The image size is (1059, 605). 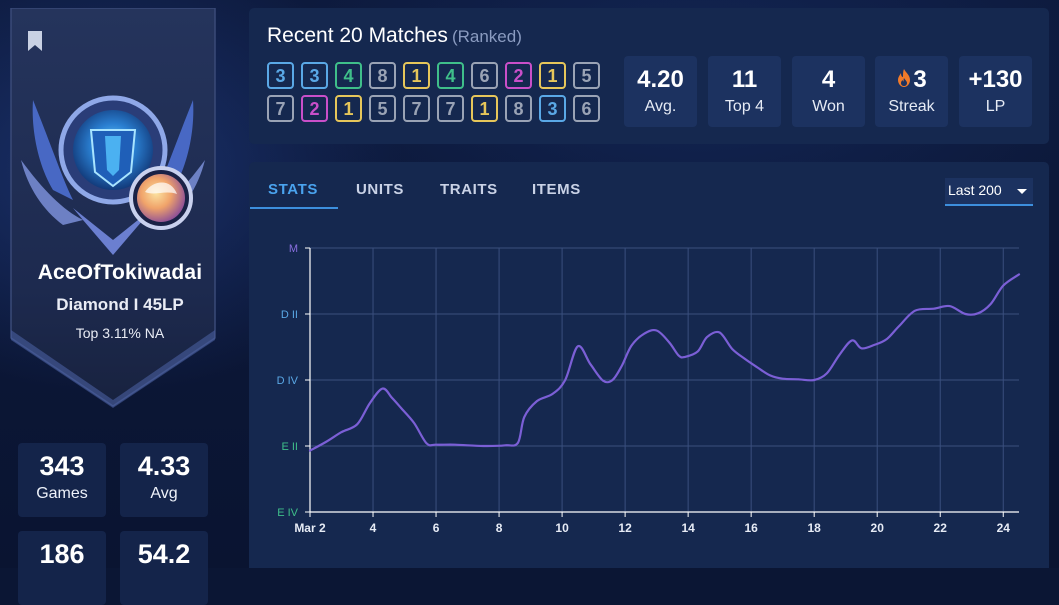 I want to click on rank-banner, so click(x=113, y=208).